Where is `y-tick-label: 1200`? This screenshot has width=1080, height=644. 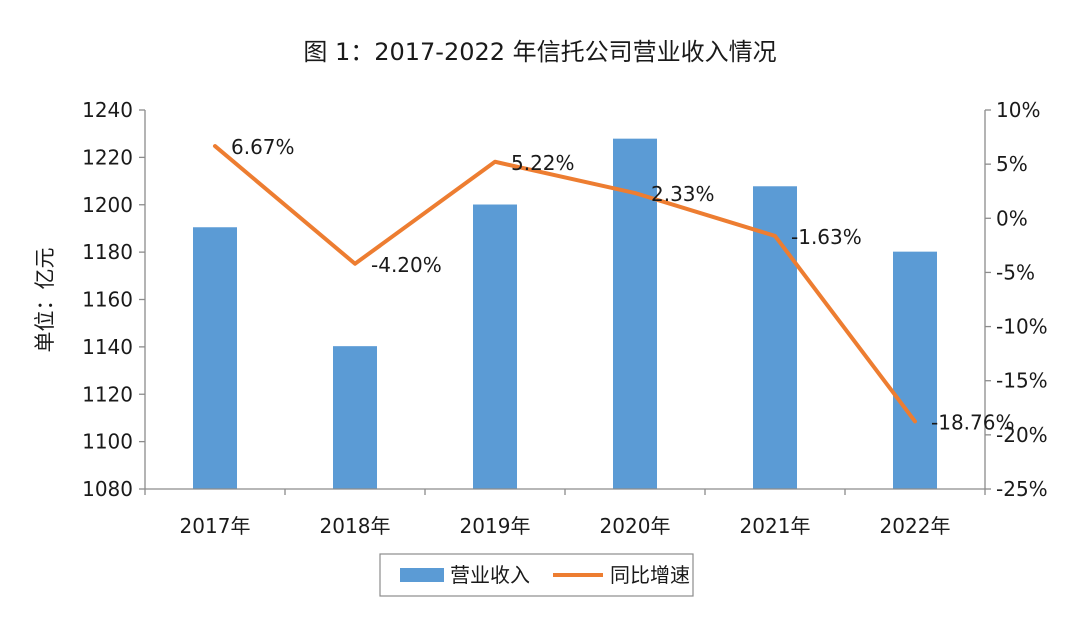
y-tick-label: 1200 is located at coordinates (107, 205).